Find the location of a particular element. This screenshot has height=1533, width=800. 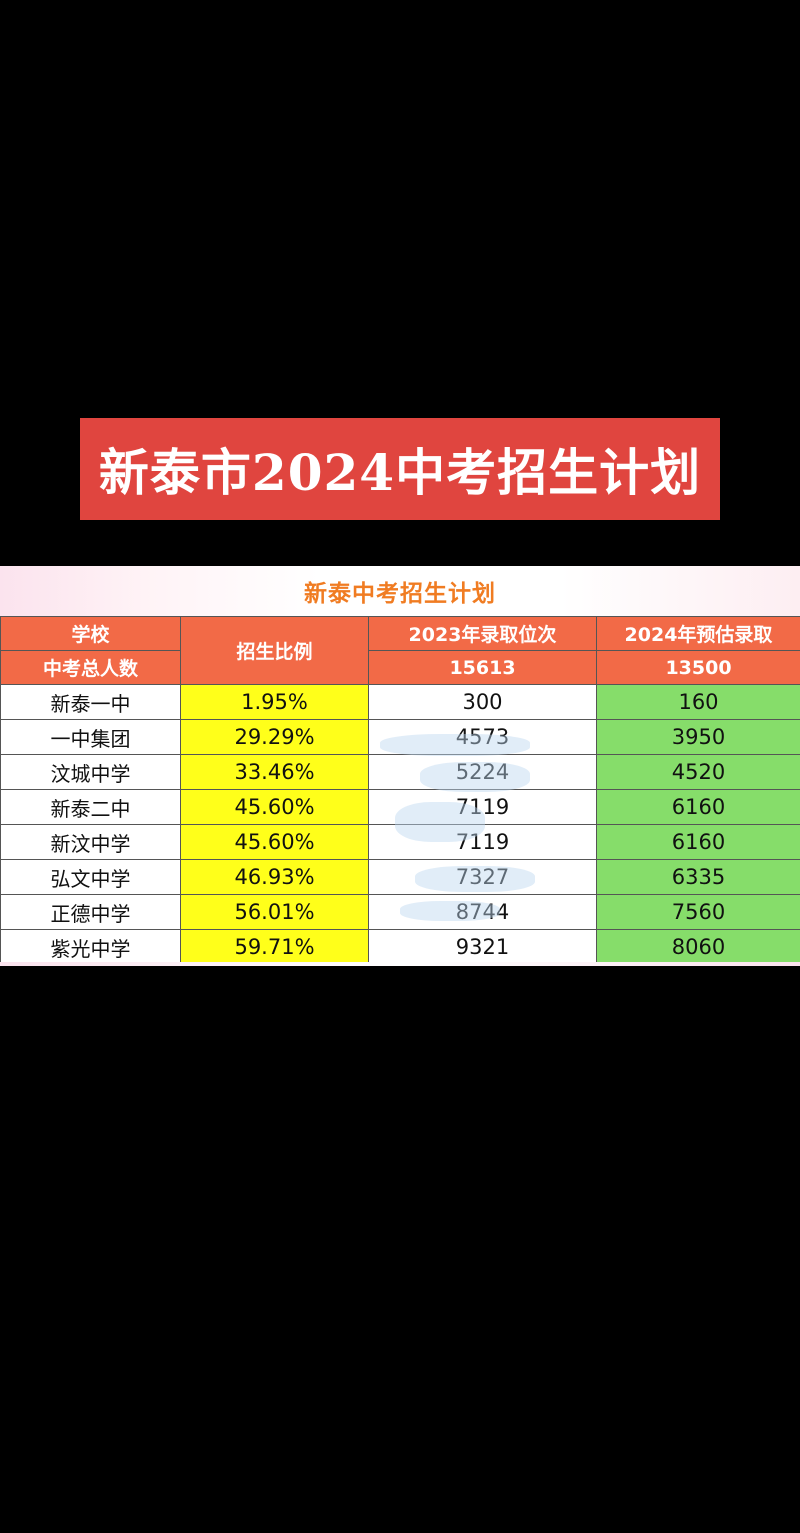

admission-rate: 33.46% is located at coordinates (274, 772).